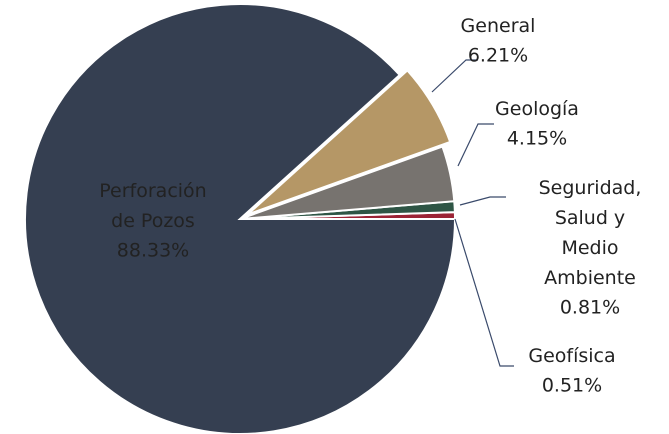  I want to click on label-line: Seguridad,, so click(590, 188).